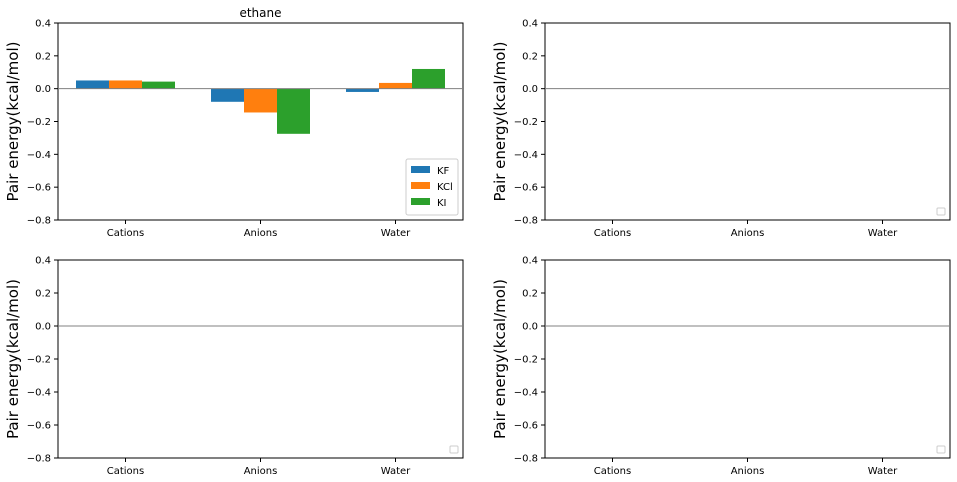  Describe the element at coordinates (445, 187) in the screenshot. I see `legend-label: KCl` at that location.